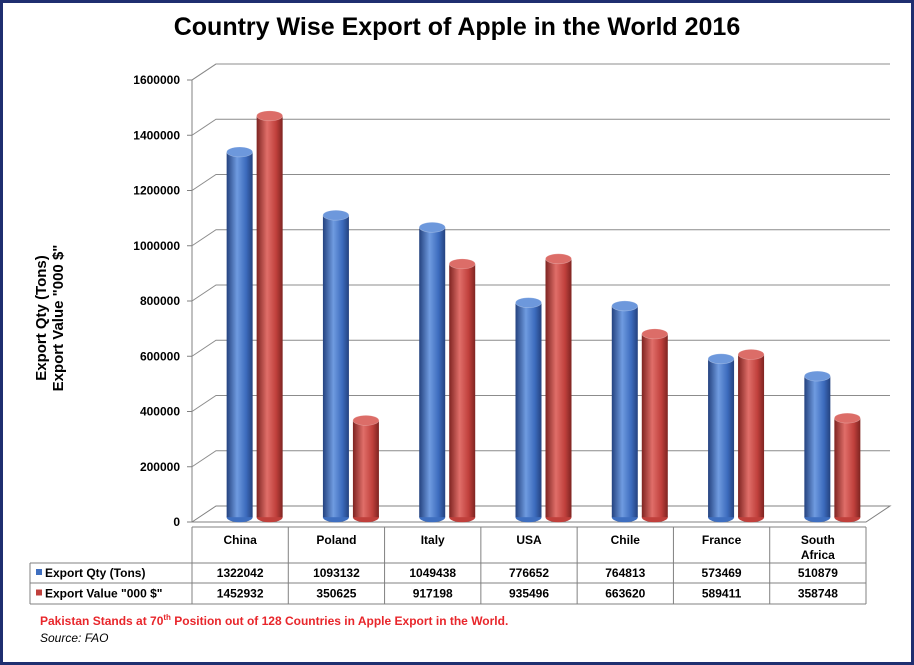  I want to click on y-tick-label: 1200000, so click(156, 191).